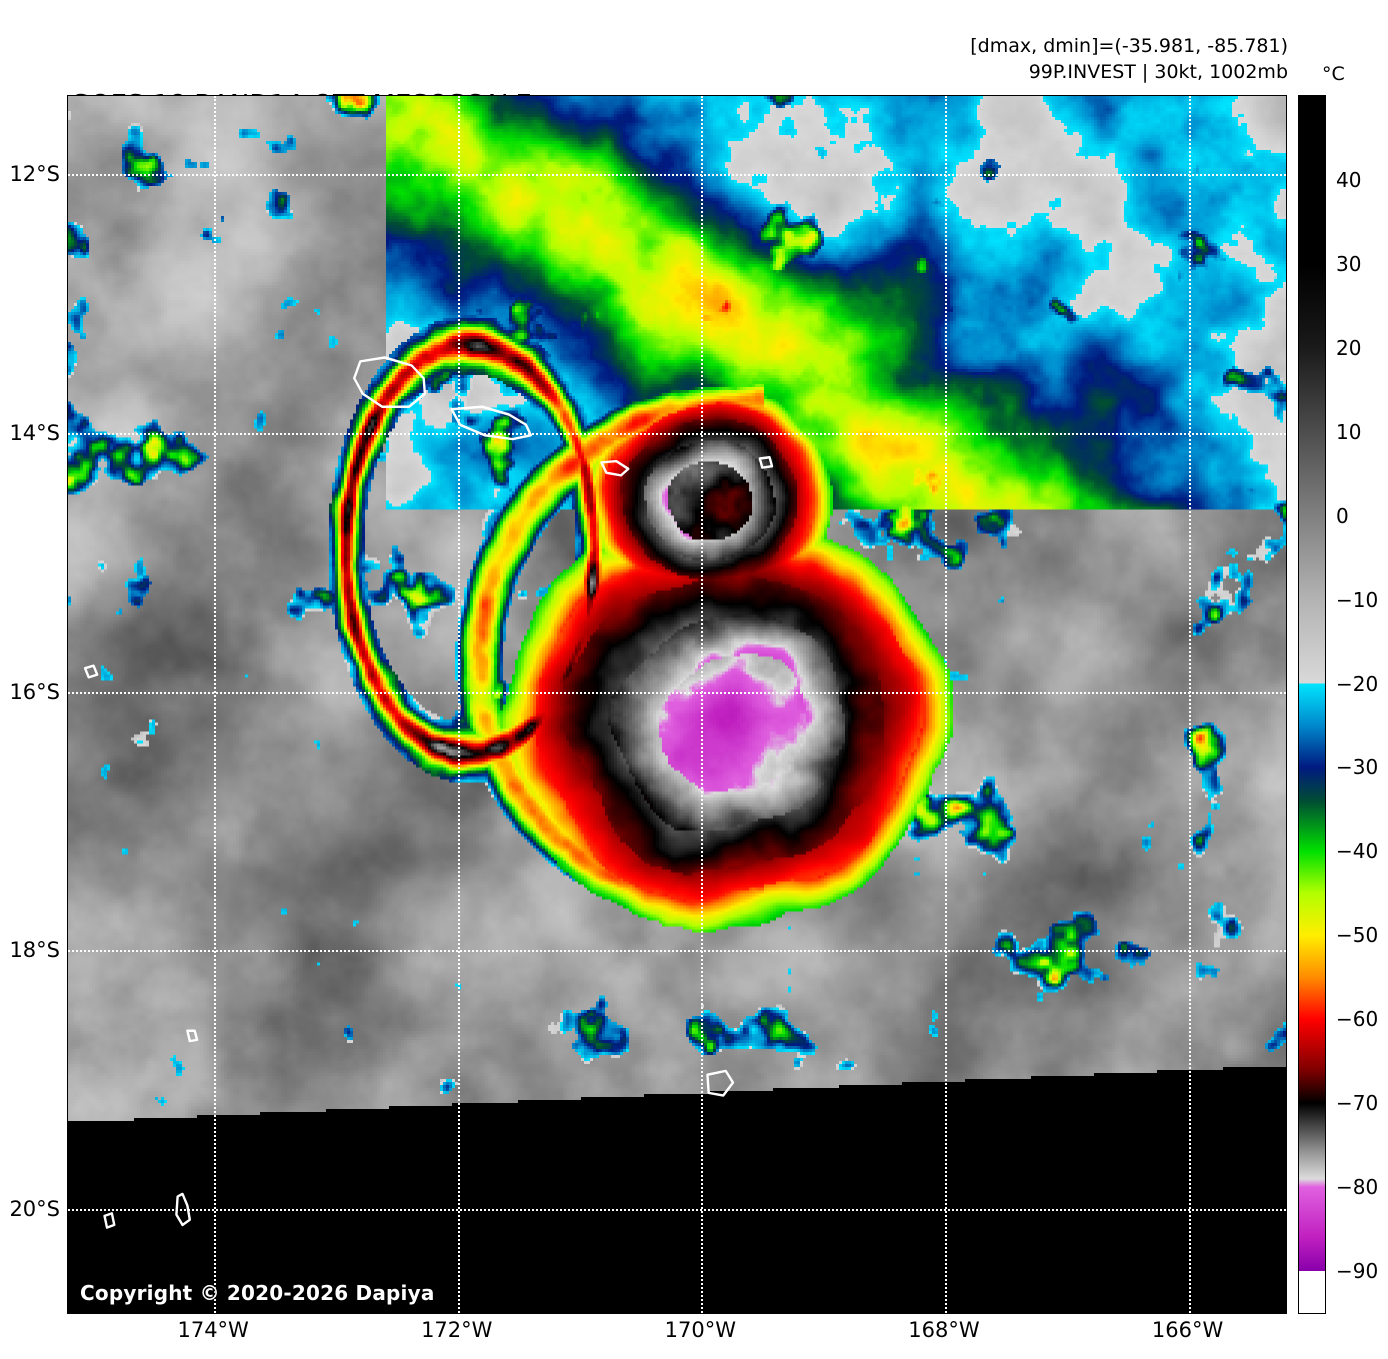 The image size is (1388, 1359). I want to click on colorbar-tick-label: −30, so click(1357, 767).